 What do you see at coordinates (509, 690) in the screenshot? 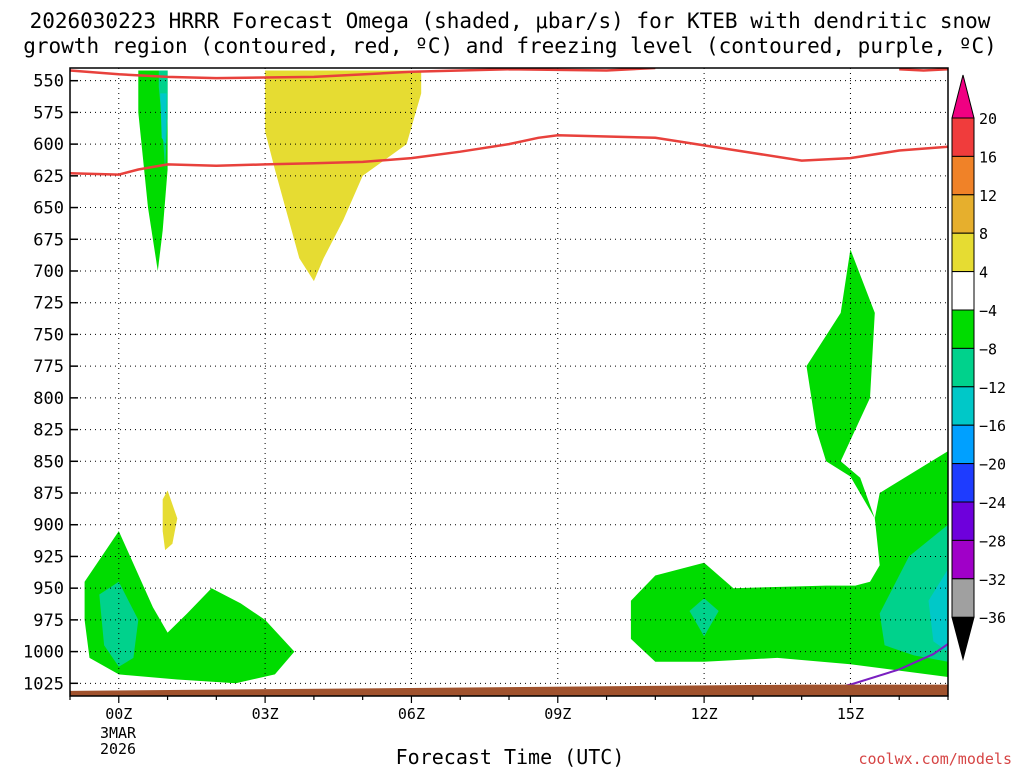
I see `ground-surface` at bounding box center [509, 690].